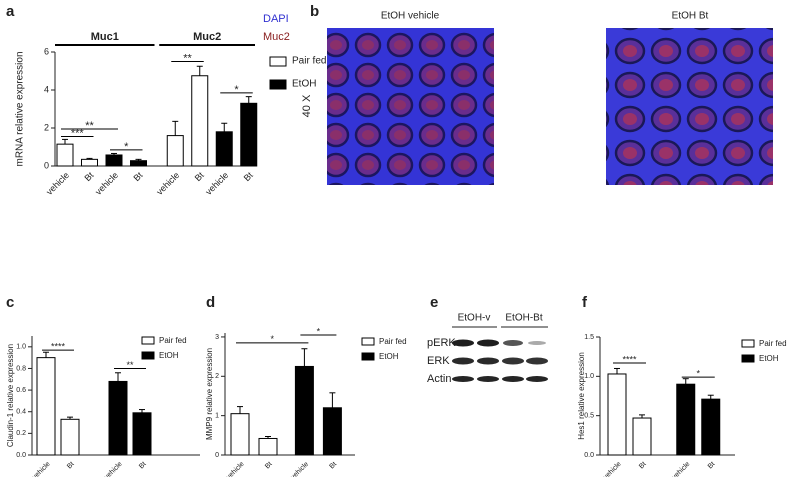 This screenshot has height=477, width=800. What do you see at coordinates (276, 37) in the screenshot?
I see `stain-label: Muc2` at bounding box center [276, 37].